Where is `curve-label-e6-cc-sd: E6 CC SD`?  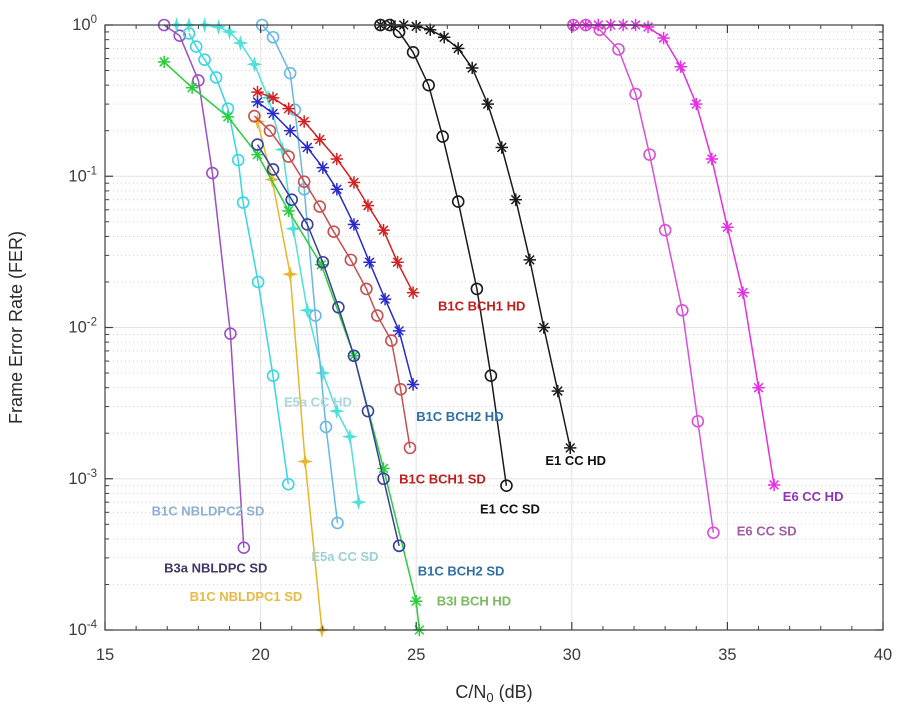
curve-label-e6-cc-sd: E6 CC SD is located at coordinates (767, 531).